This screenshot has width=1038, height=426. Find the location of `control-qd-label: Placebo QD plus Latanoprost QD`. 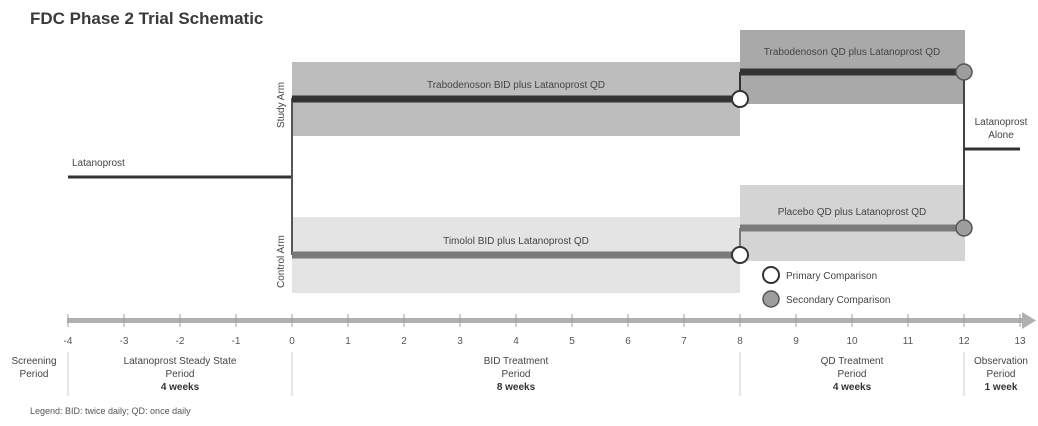

control-qd-label: Placebo QD plus Latanoprost QD is located at coordinates (852, 212).